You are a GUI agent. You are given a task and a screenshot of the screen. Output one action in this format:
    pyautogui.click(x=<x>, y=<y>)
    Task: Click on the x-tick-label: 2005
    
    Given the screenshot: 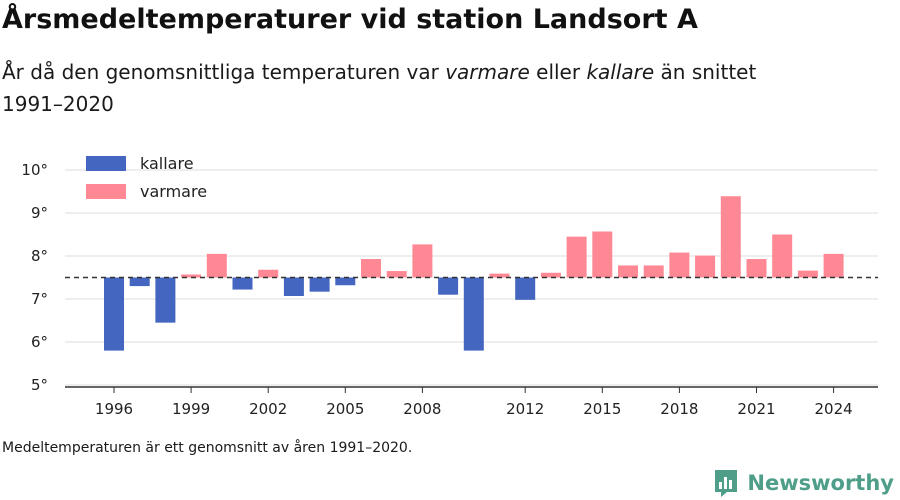 What is the action you would take?
    pyautogui.click(x=345, y=409)
    